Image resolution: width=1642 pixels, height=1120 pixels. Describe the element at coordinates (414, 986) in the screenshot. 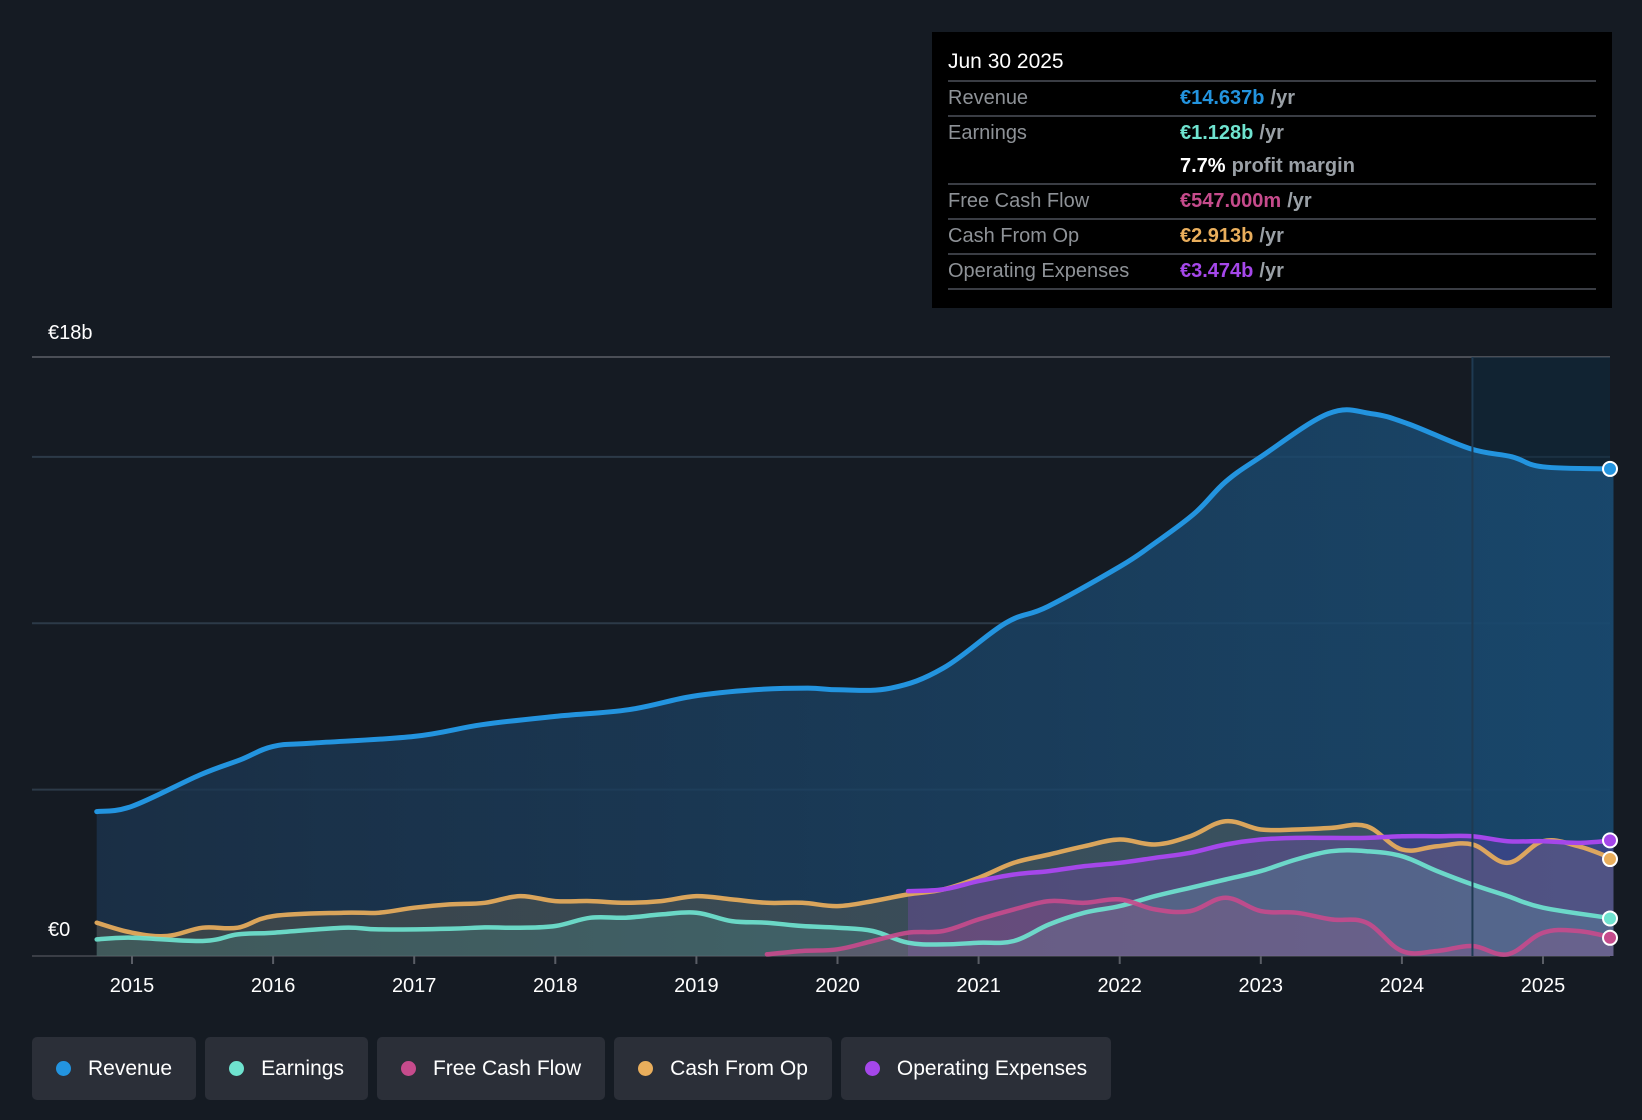

I see `x-tick-label: 2017` at that location.